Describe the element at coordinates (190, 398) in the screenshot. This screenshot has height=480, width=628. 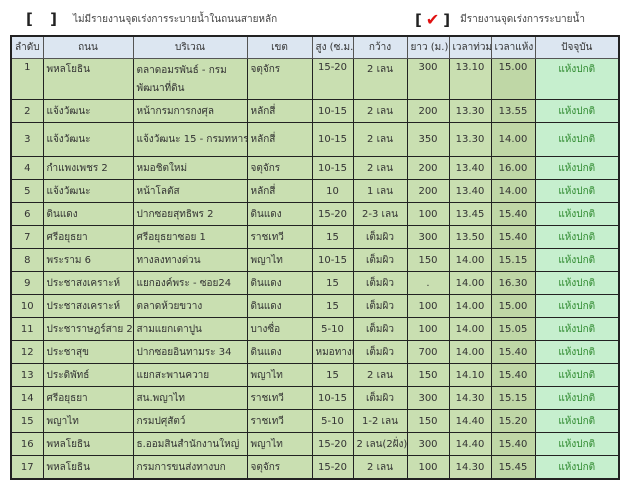
I see `col-area-cell: สน.พญาไท` at that location.